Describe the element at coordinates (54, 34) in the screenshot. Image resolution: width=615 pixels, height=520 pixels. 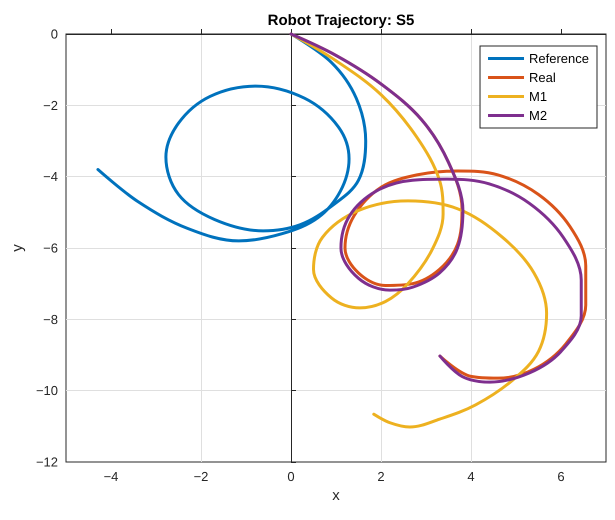
I see `y-tick-label: 0` at that location.